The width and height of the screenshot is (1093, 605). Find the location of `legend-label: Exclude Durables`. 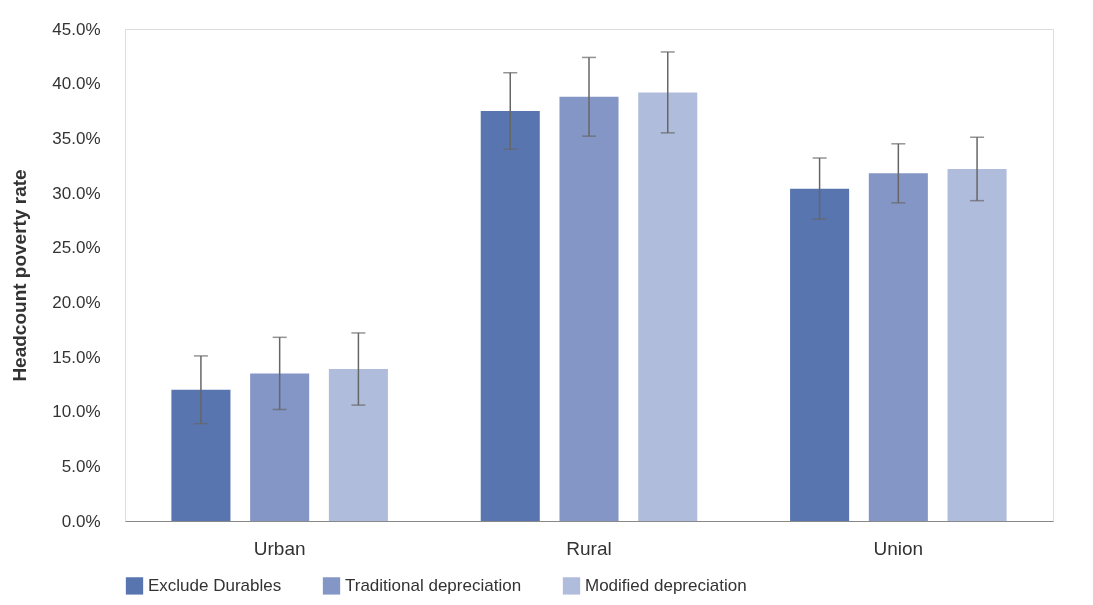

legend-label: Exclude Durables is located at coordinates (215, 585).